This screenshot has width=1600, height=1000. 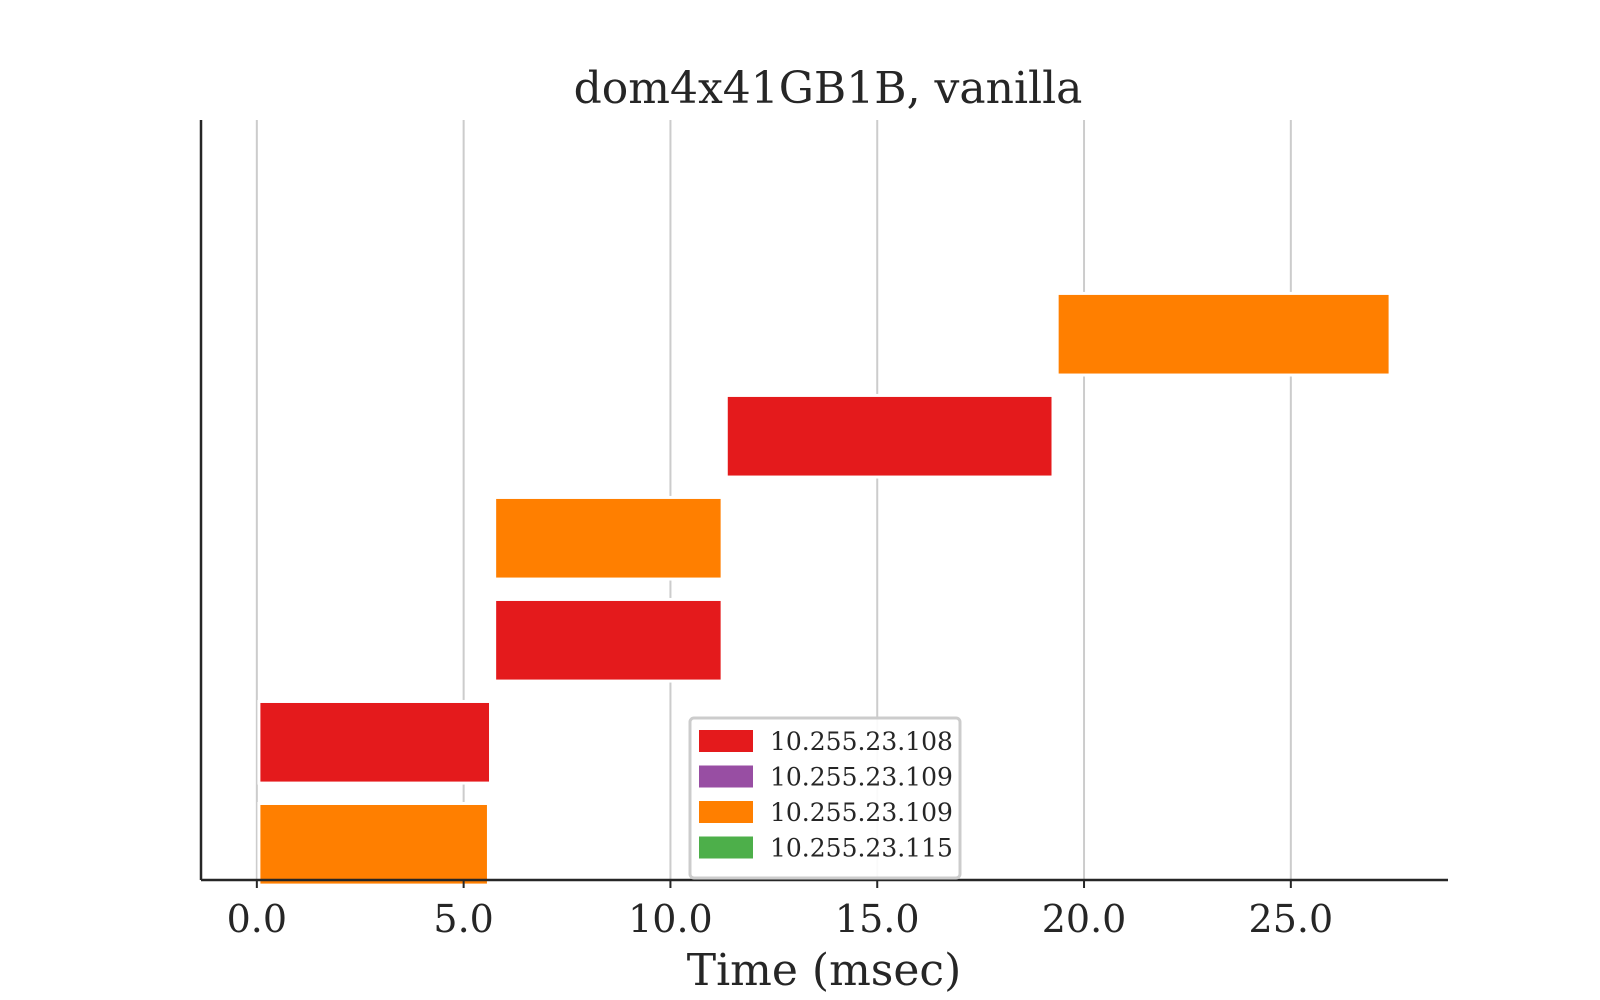 I want to click on legend-frame, so click(x=825, y=798).